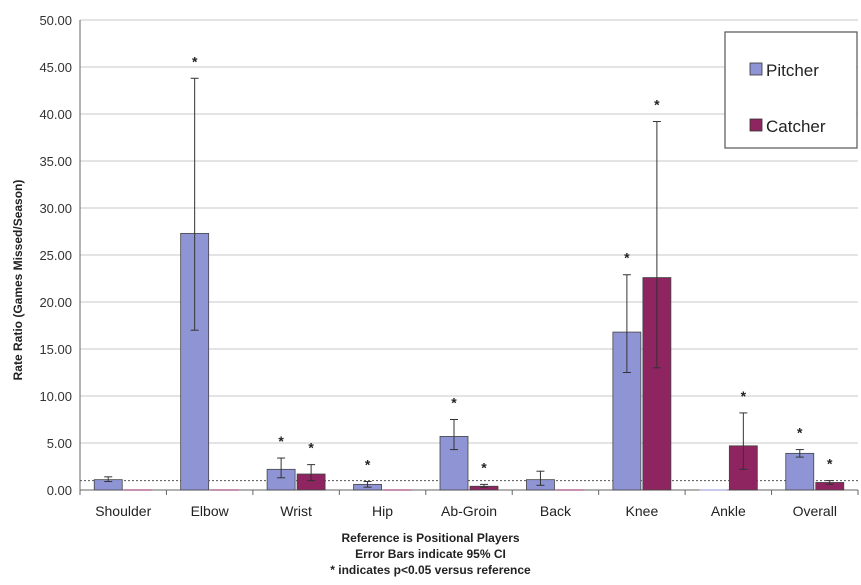  I want to click on x-category-label: Overall, so click(815, 511).